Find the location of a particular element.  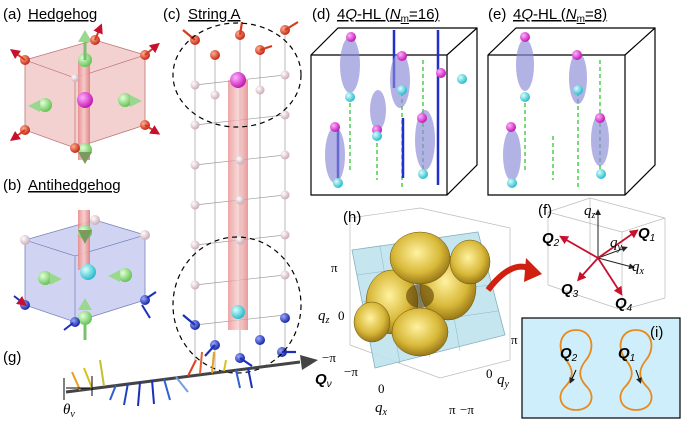

panel-g-theta-label: θν is located at coordinates (69, 411).